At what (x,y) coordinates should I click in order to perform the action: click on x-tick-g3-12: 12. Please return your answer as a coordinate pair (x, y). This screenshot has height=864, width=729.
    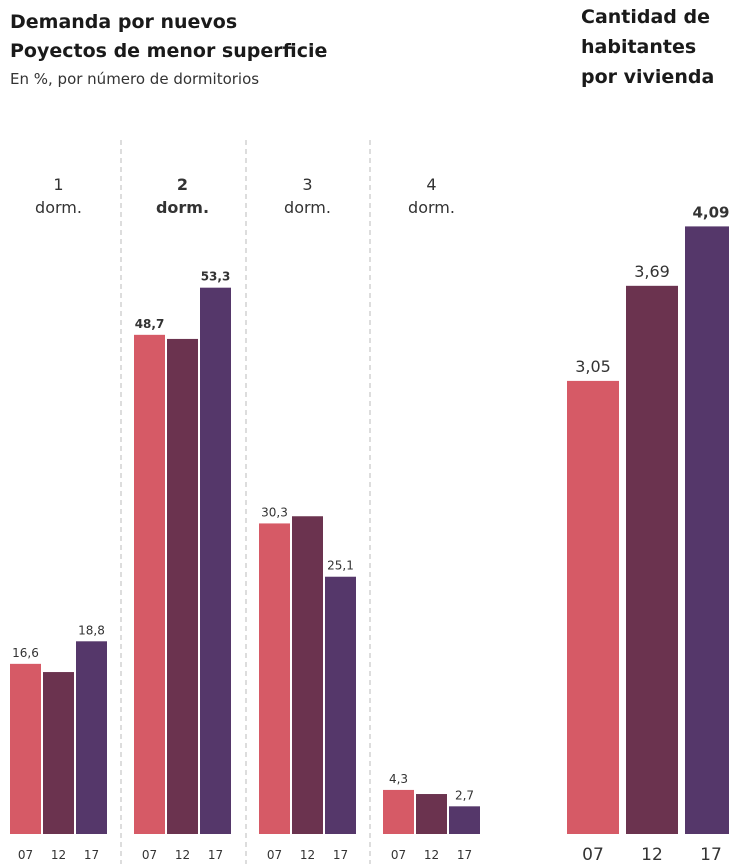
    Looking at the image, I should click on (307, 855).